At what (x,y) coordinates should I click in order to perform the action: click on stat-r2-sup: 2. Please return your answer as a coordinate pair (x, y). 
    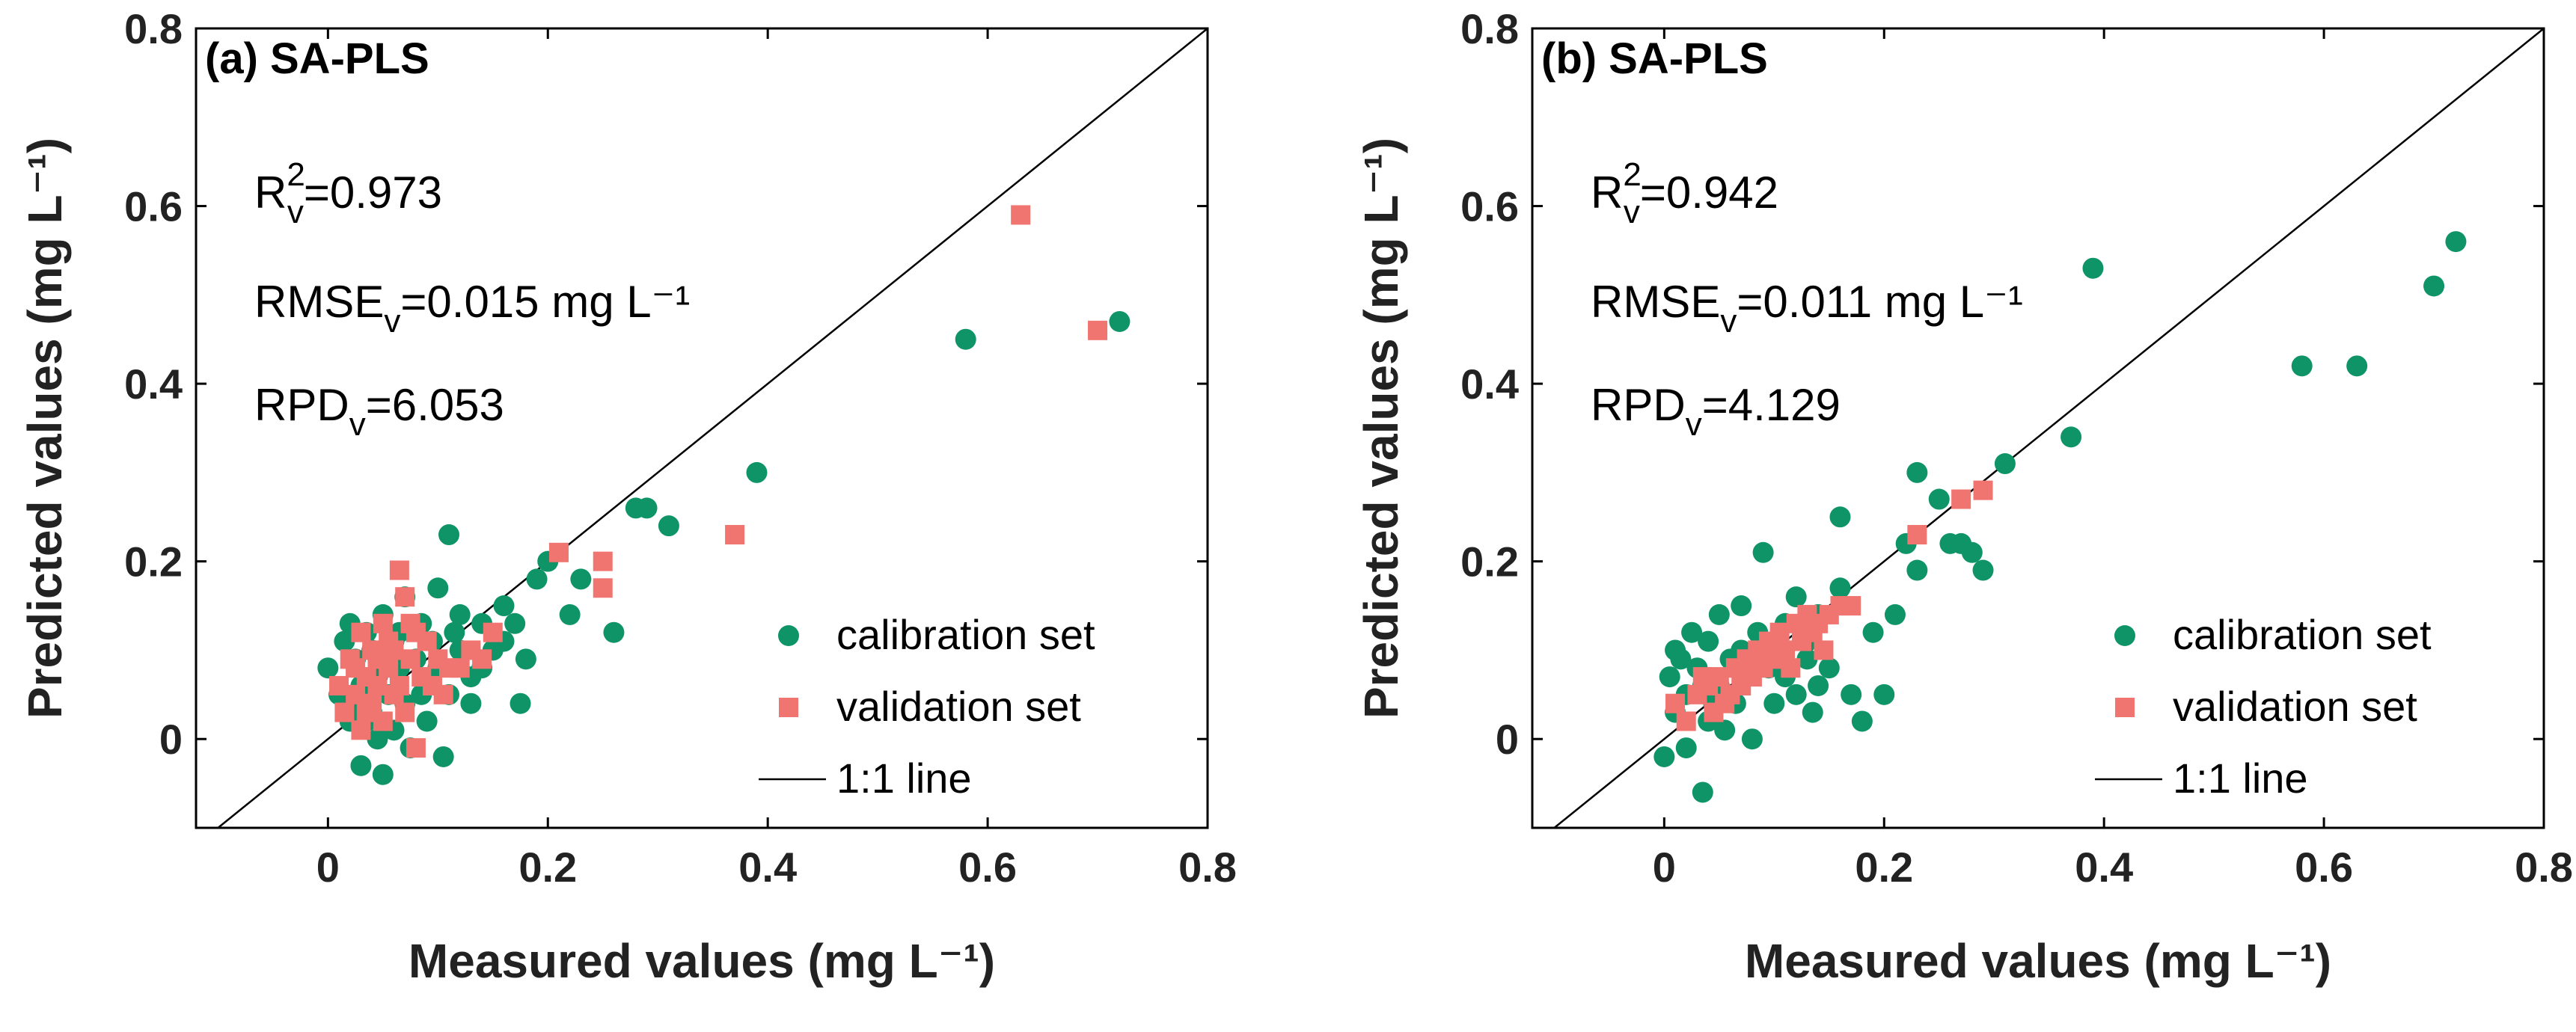
    Looking at the image, I should click on (1632, 174).